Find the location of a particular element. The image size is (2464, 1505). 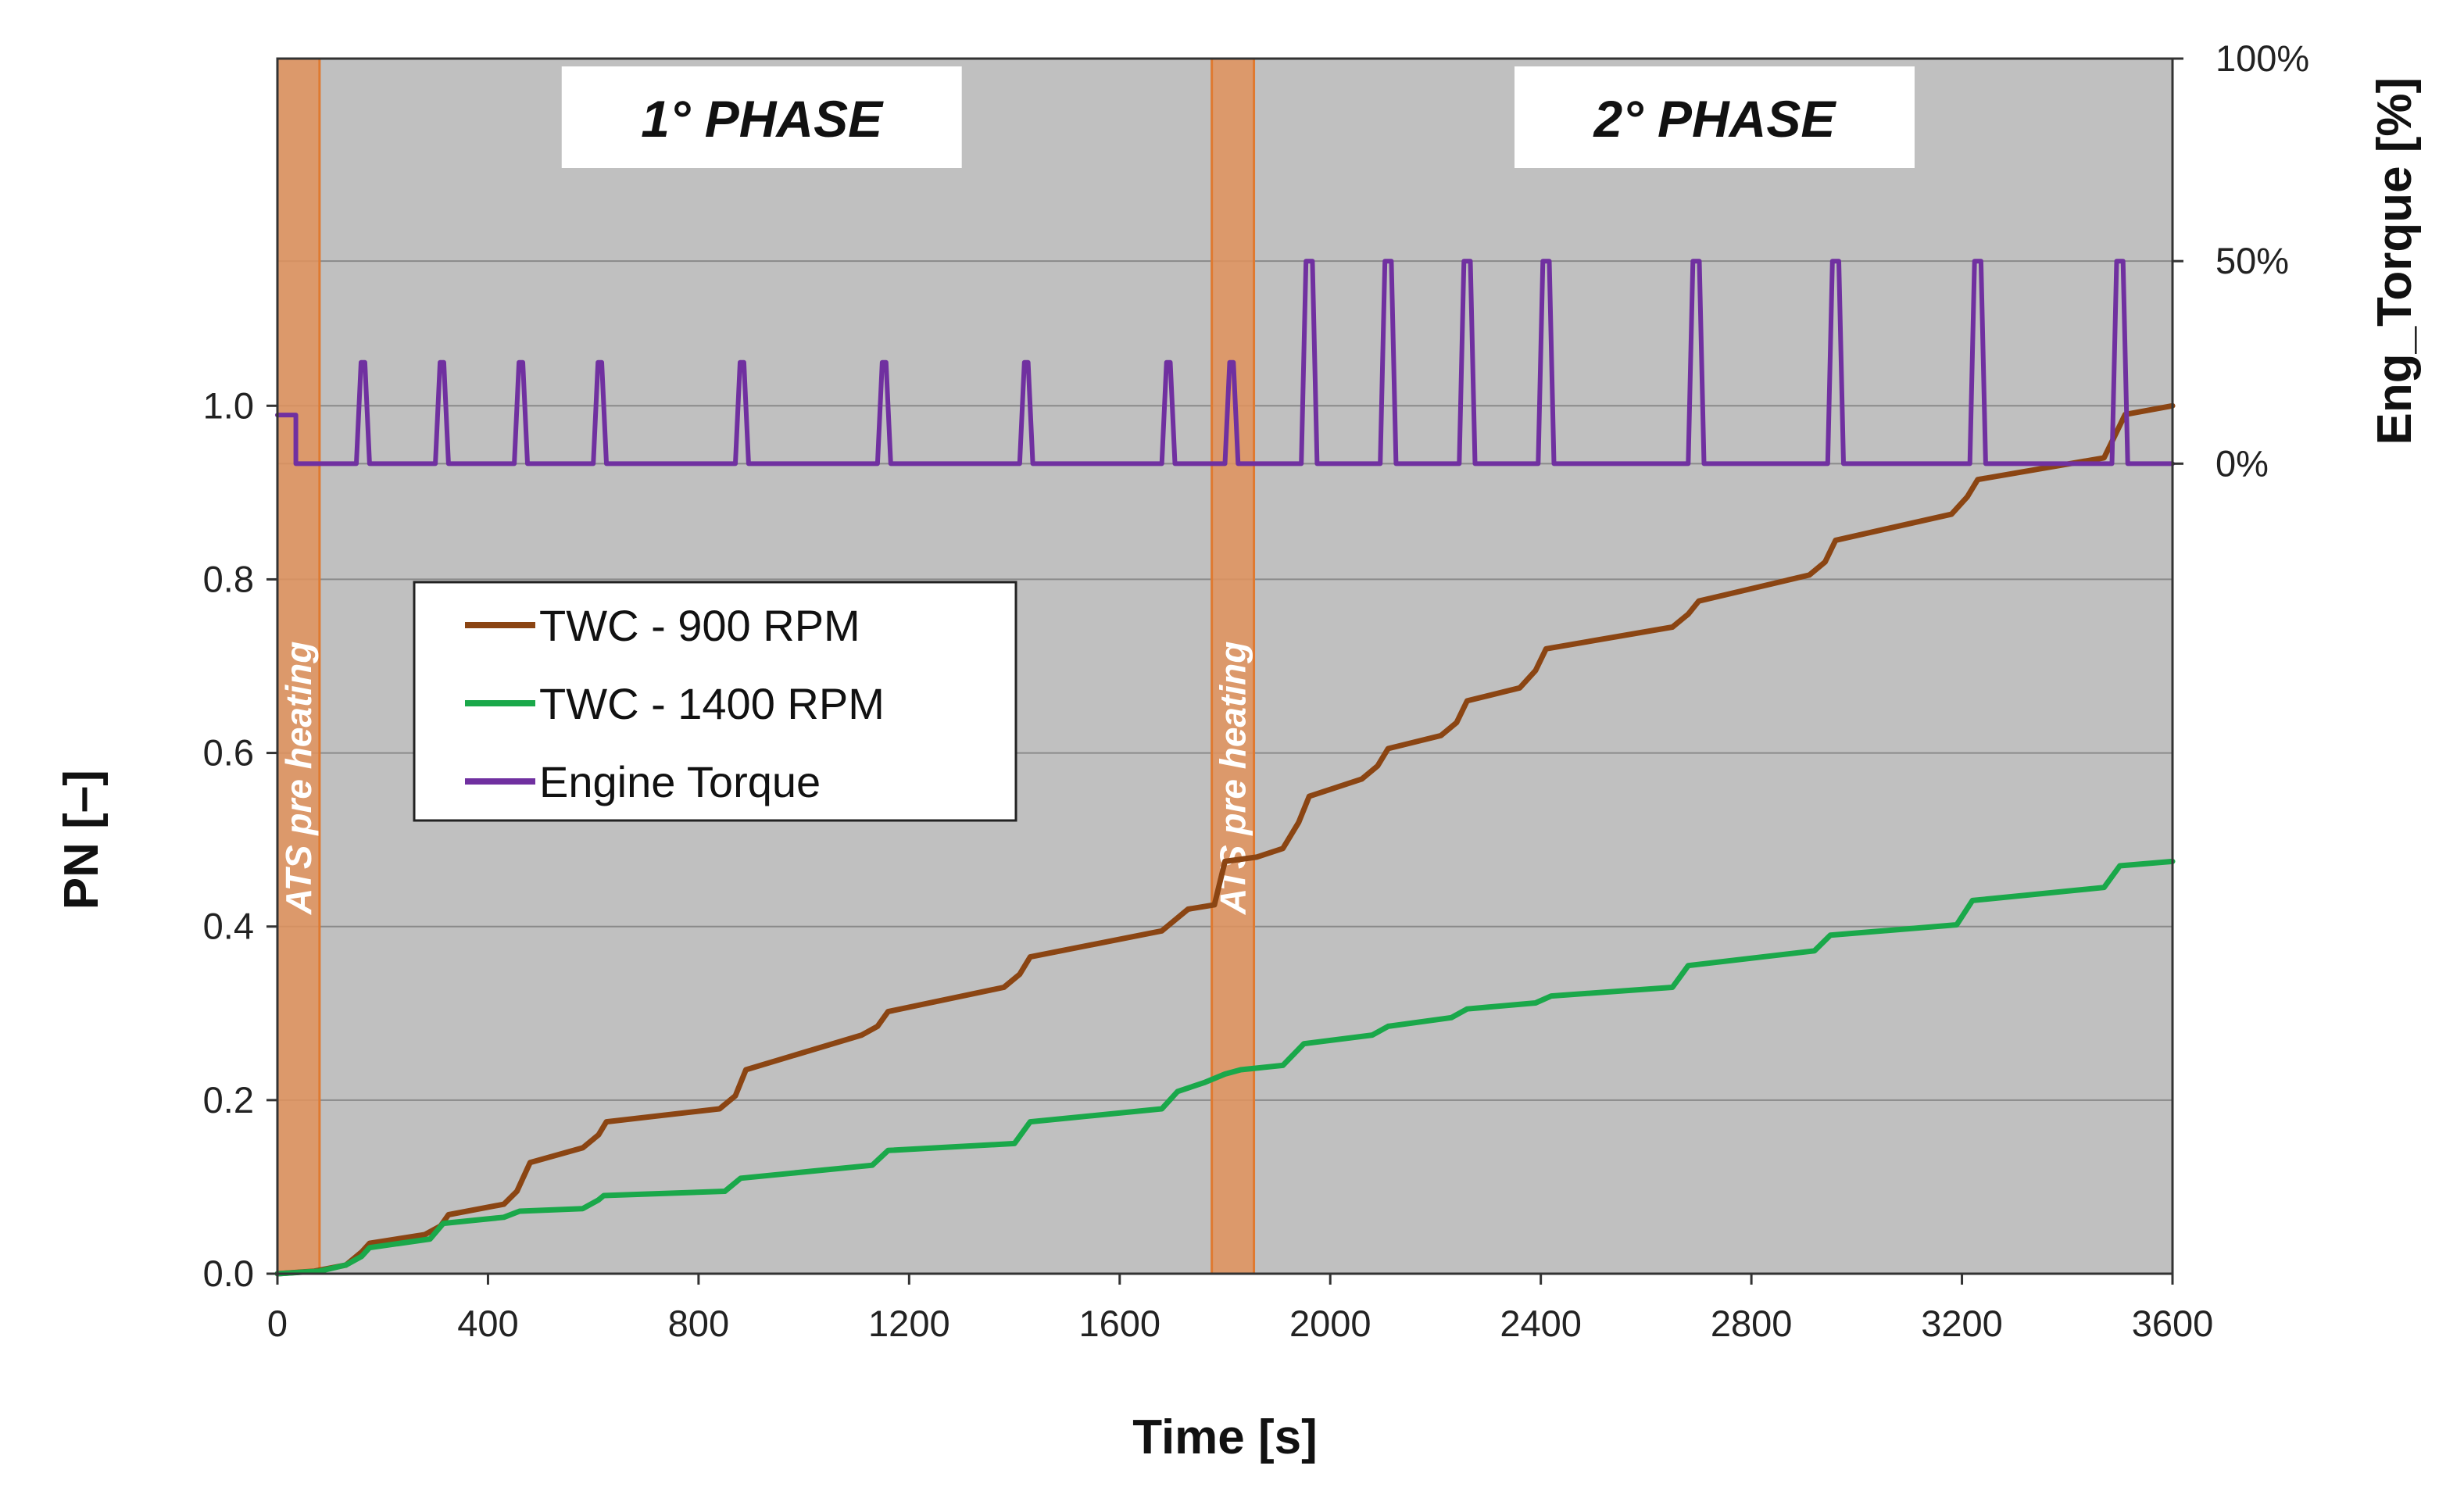

y-left-tick-label: 0.6 is located at coordinates (228, 753).